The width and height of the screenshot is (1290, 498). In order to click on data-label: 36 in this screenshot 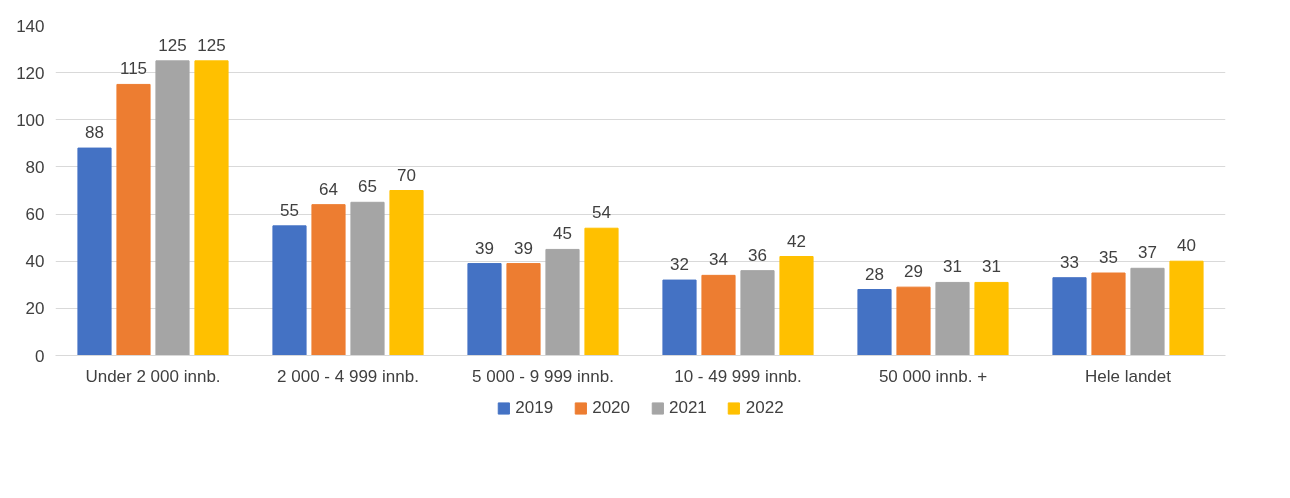, I will do `click(757, 255)`.